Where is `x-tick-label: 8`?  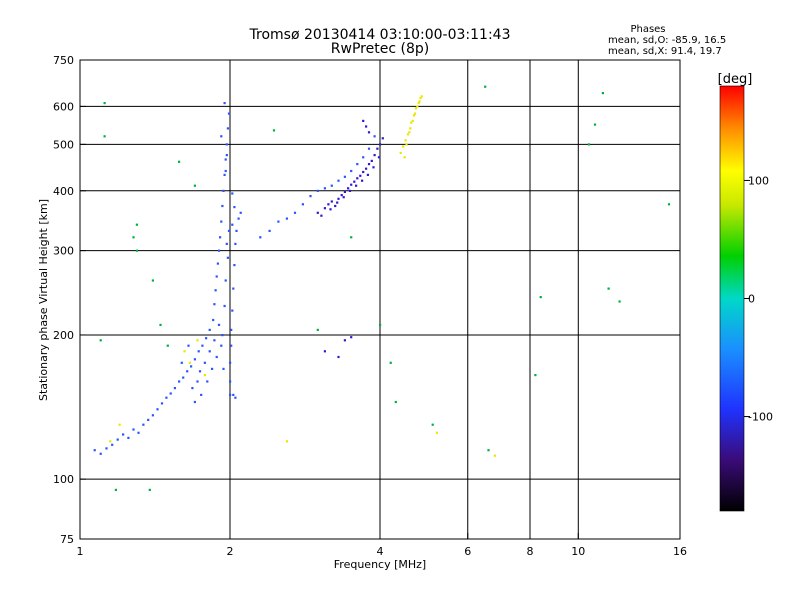
x-tick-label: 8 is located at coordinates (530, 551).